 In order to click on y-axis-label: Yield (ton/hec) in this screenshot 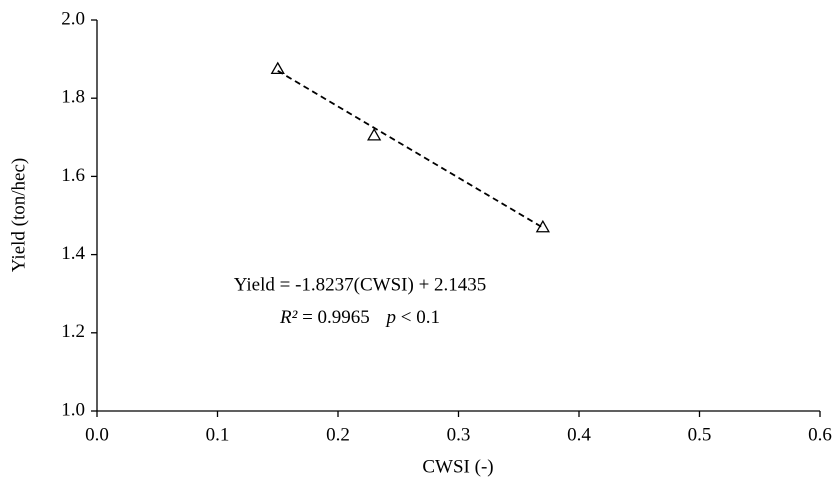, I will do `click(18, 215)`.